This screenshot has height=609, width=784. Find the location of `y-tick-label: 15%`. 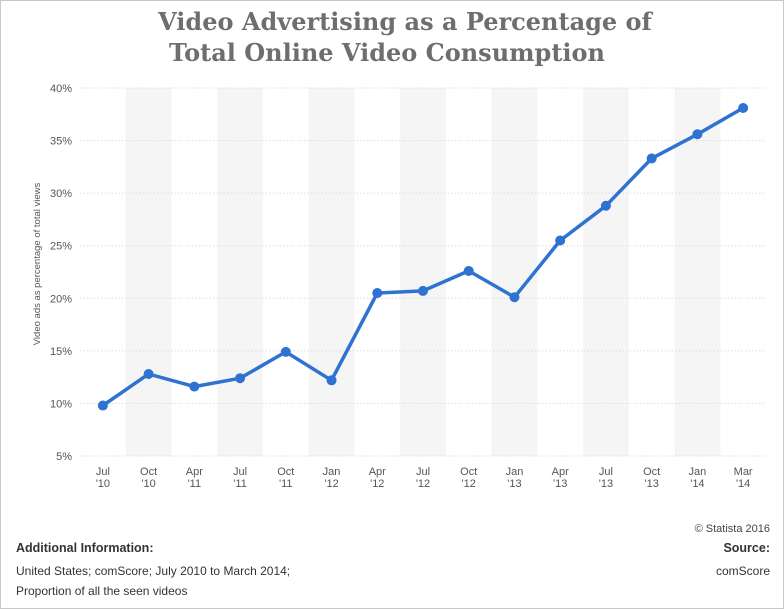

y-tick-label: 15% is located at coordinates (61, 352).